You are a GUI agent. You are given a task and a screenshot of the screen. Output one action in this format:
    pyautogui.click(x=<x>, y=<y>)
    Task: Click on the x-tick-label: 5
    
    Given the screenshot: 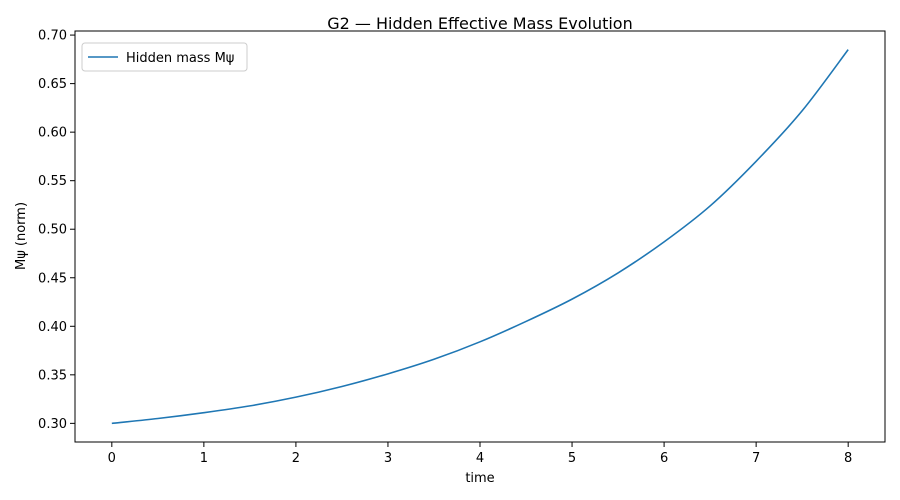 What is the action you would take?
    pyautogui.click(x=572, y=458)
    